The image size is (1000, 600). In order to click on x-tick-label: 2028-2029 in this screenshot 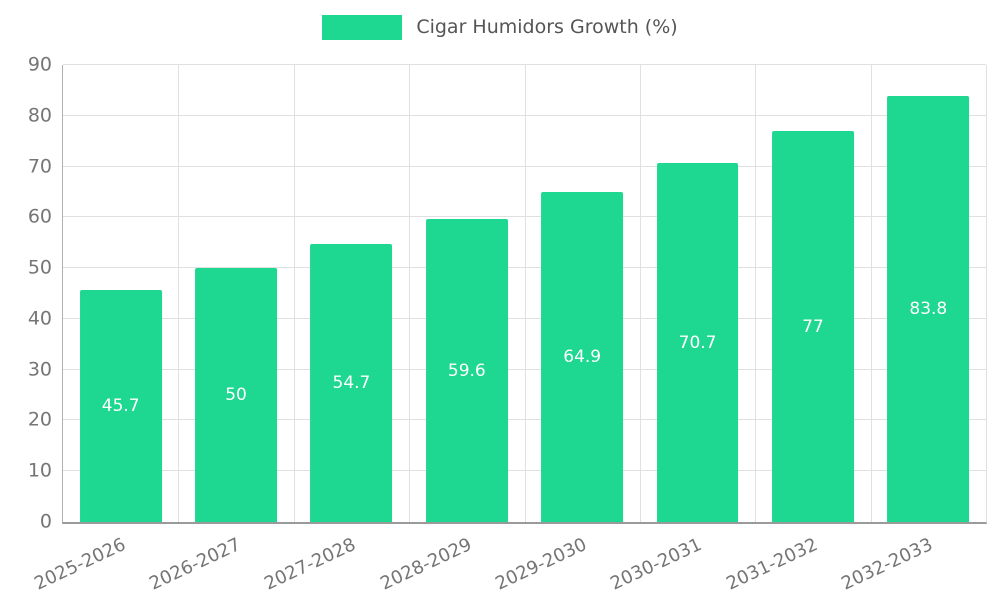, I will do `click(425, 564)`.